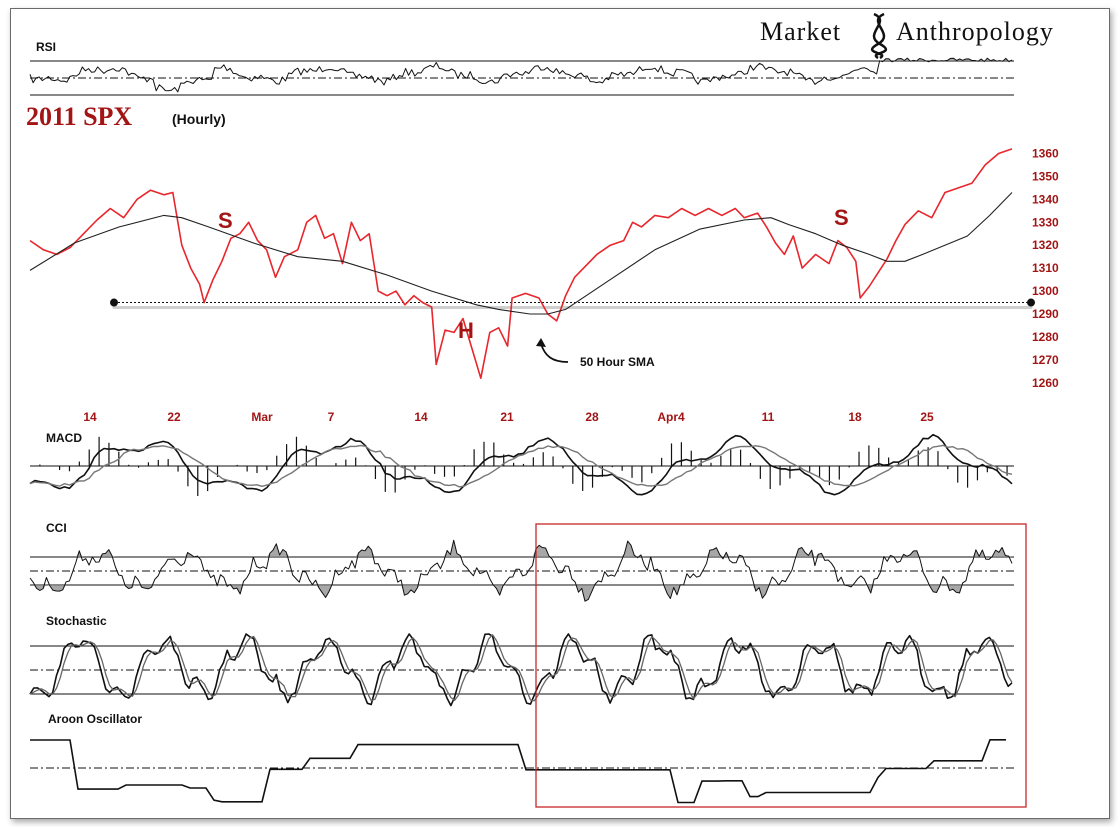 Image resolution: width=1119 pixels, height=827 pixels. Describe the element at coordinates (466, 330) in the screenshot. I see `head-label: H` at that location.